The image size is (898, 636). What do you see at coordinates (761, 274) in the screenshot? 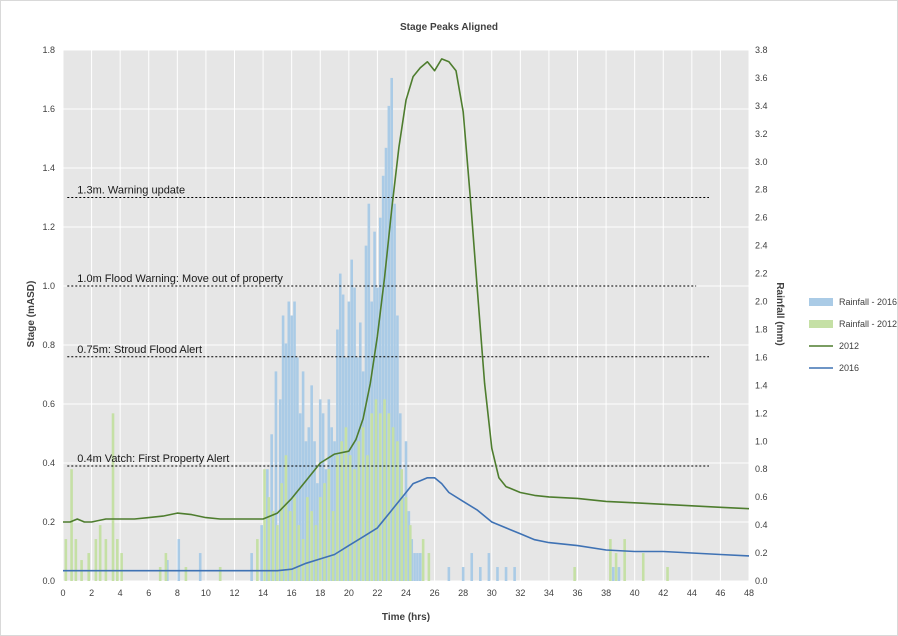
I see `y2-tick-label: 2.2` at bounding box center [761, 274].